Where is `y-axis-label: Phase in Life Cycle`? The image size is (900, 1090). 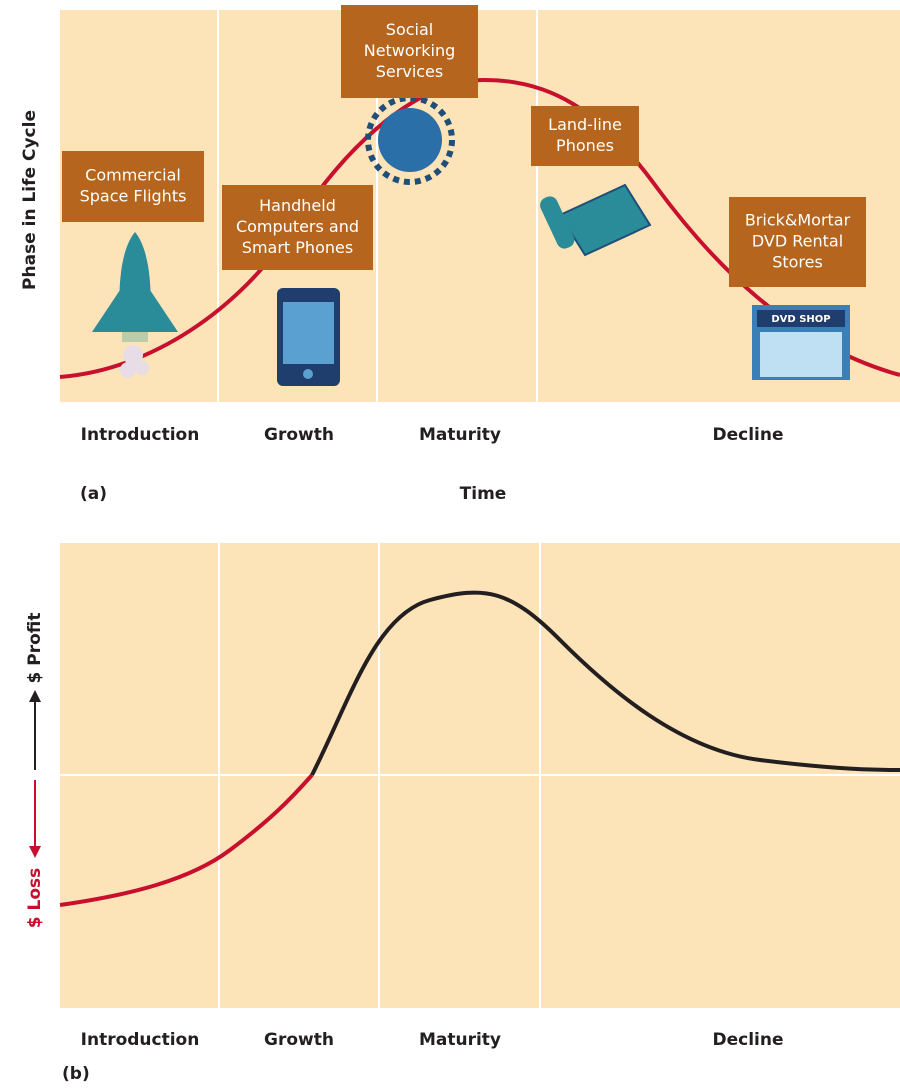 y-axis-label: Phase in Life Cycle is located at coordinates (30, 200).